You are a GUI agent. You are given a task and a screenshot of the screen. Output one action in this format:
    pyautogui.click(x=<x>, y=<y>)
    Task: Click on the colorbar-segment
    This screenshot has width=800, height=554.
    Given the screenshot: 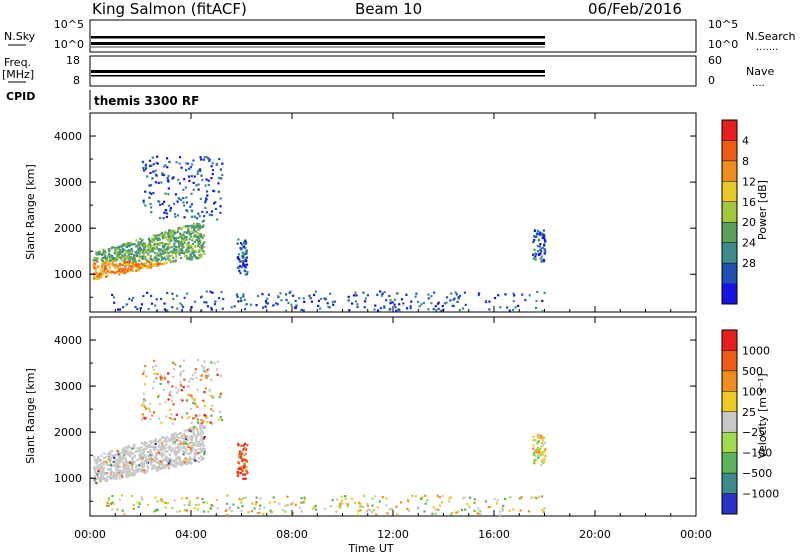 What is the action you would take?
    pyautogui.click(x=729, y=233)
    